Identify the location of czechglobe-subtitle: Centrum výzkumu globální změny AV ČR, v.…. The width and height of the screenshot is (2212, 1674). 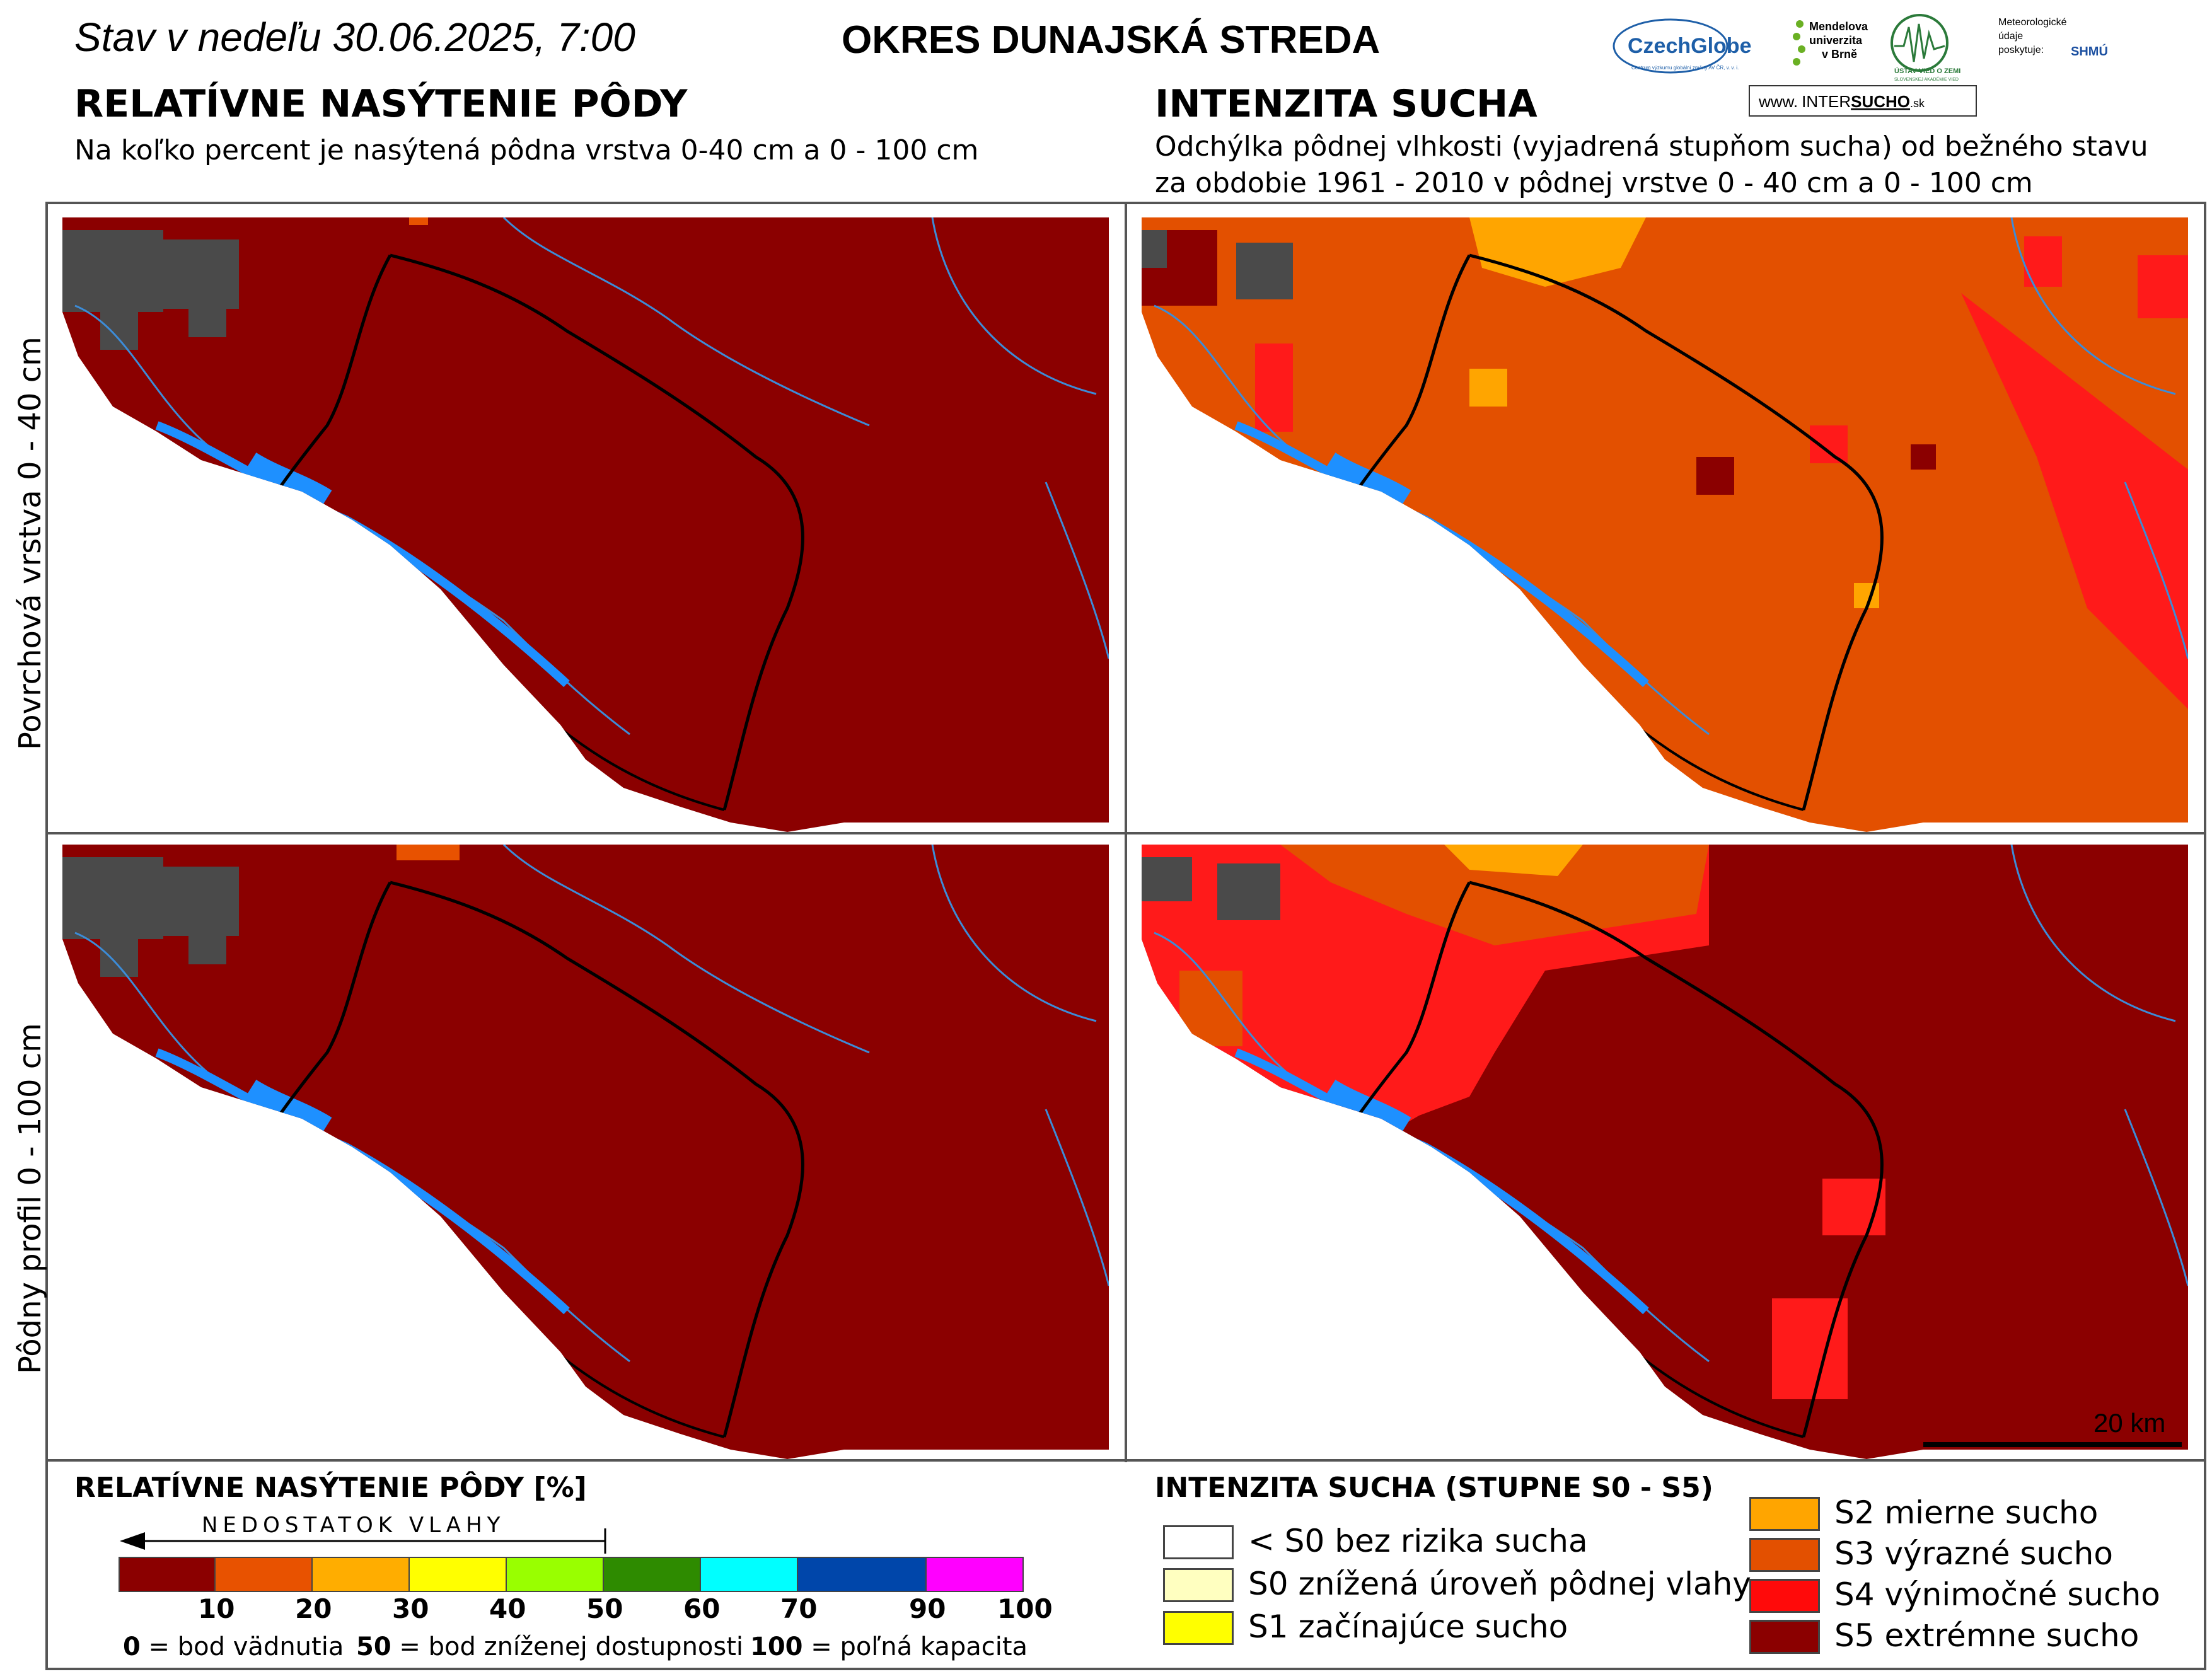
(1685, 68).